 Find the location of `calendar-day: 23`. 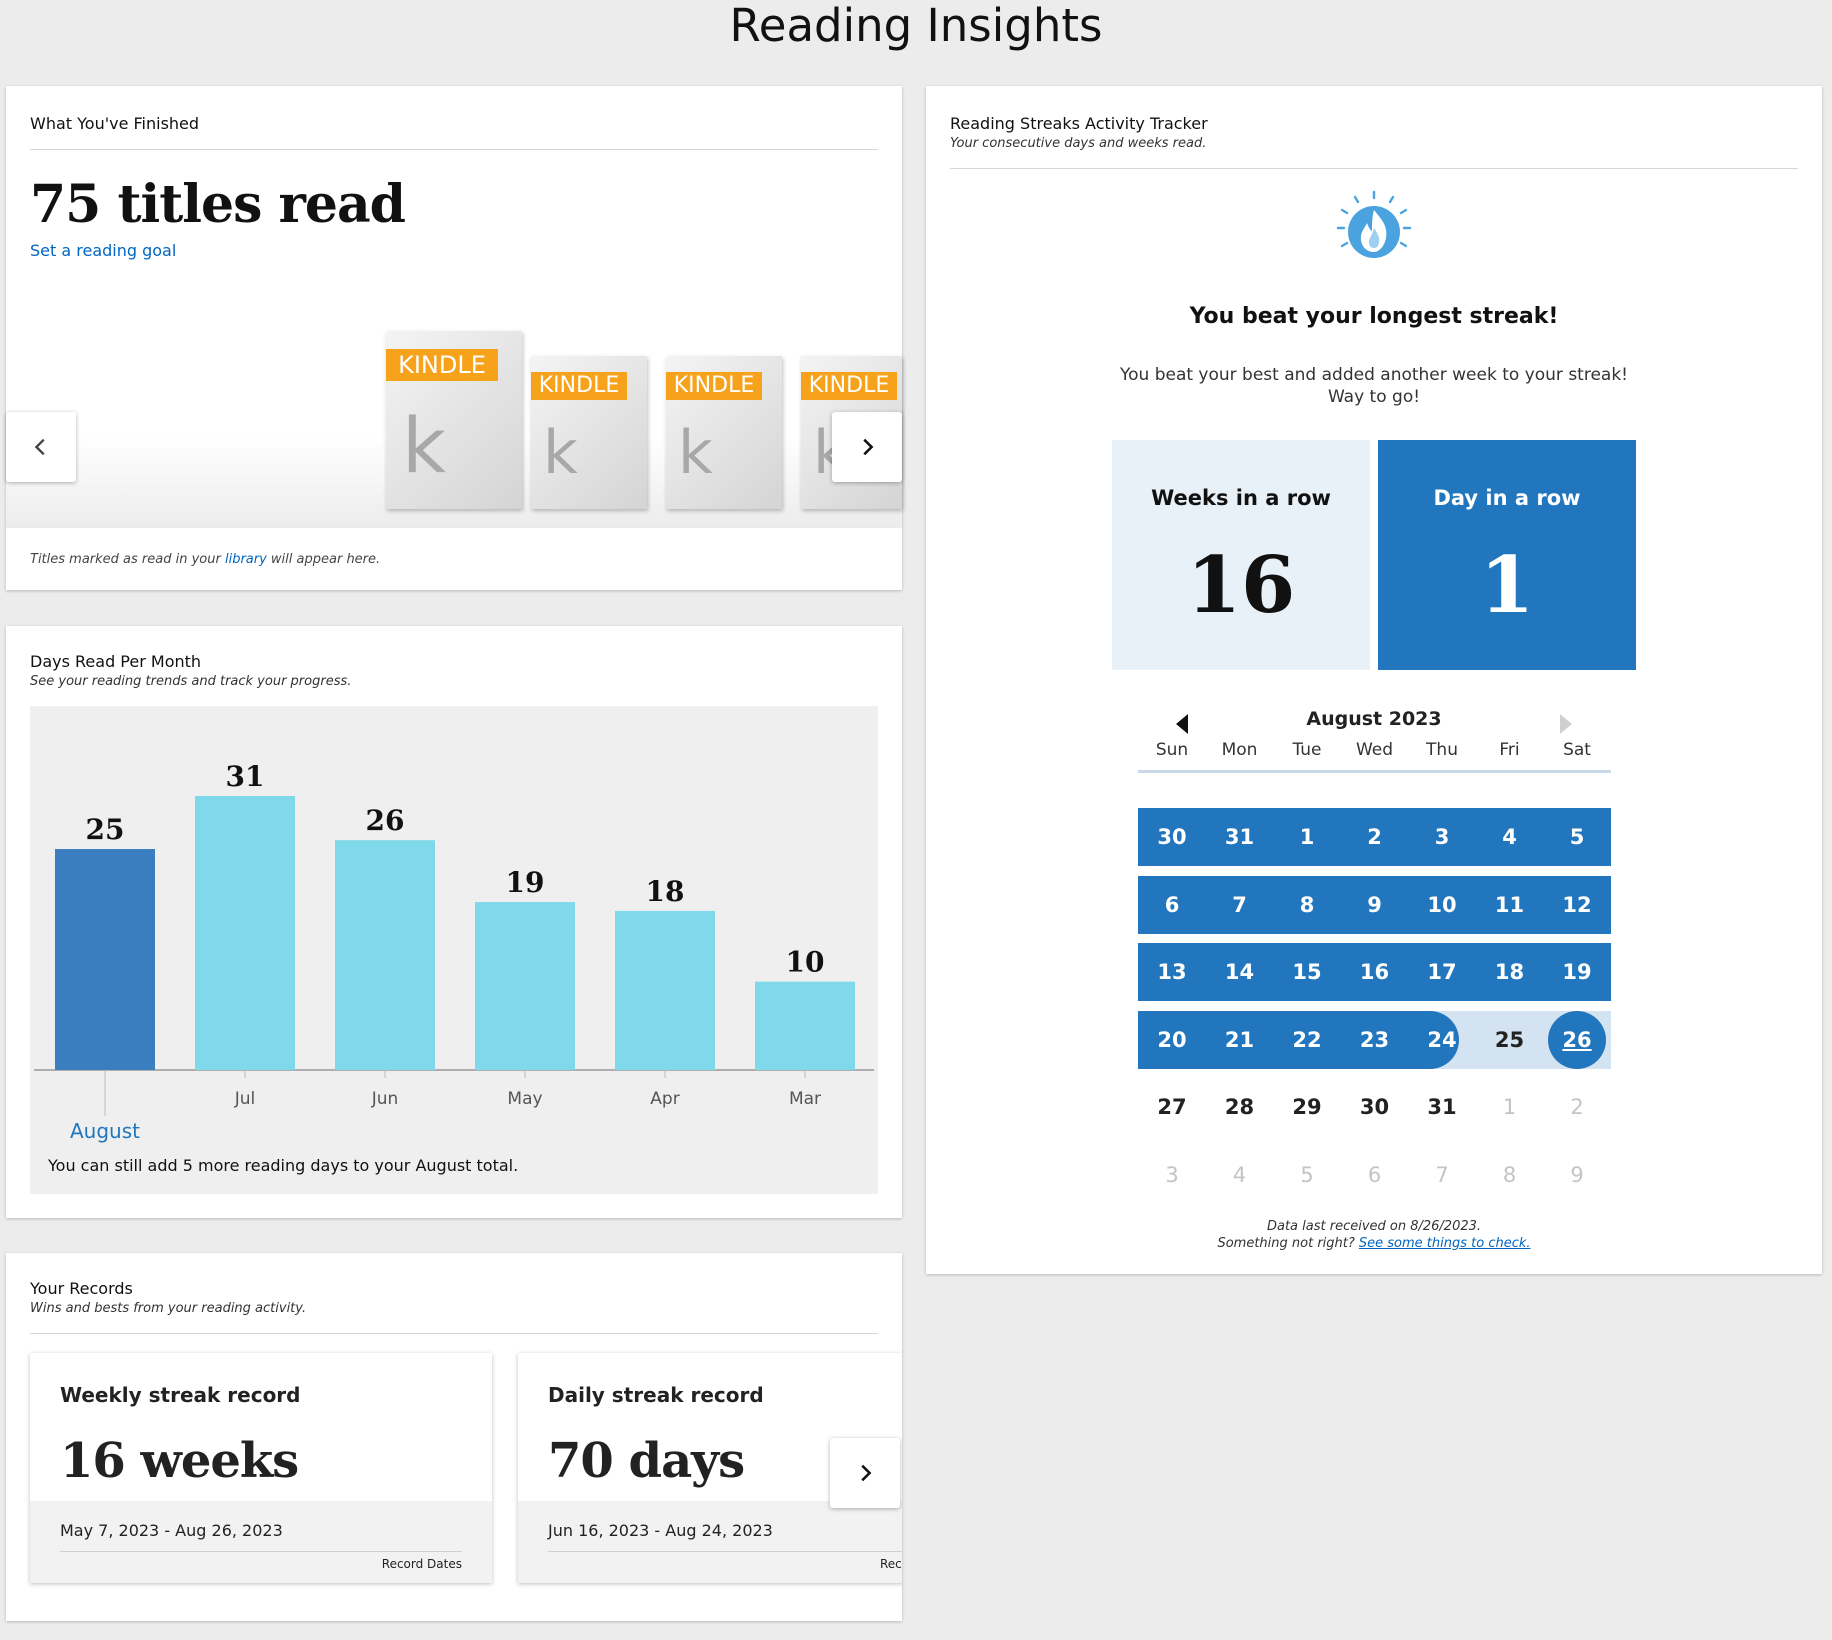

calendar-day: 23 is located at coordinates (1374, 1039).